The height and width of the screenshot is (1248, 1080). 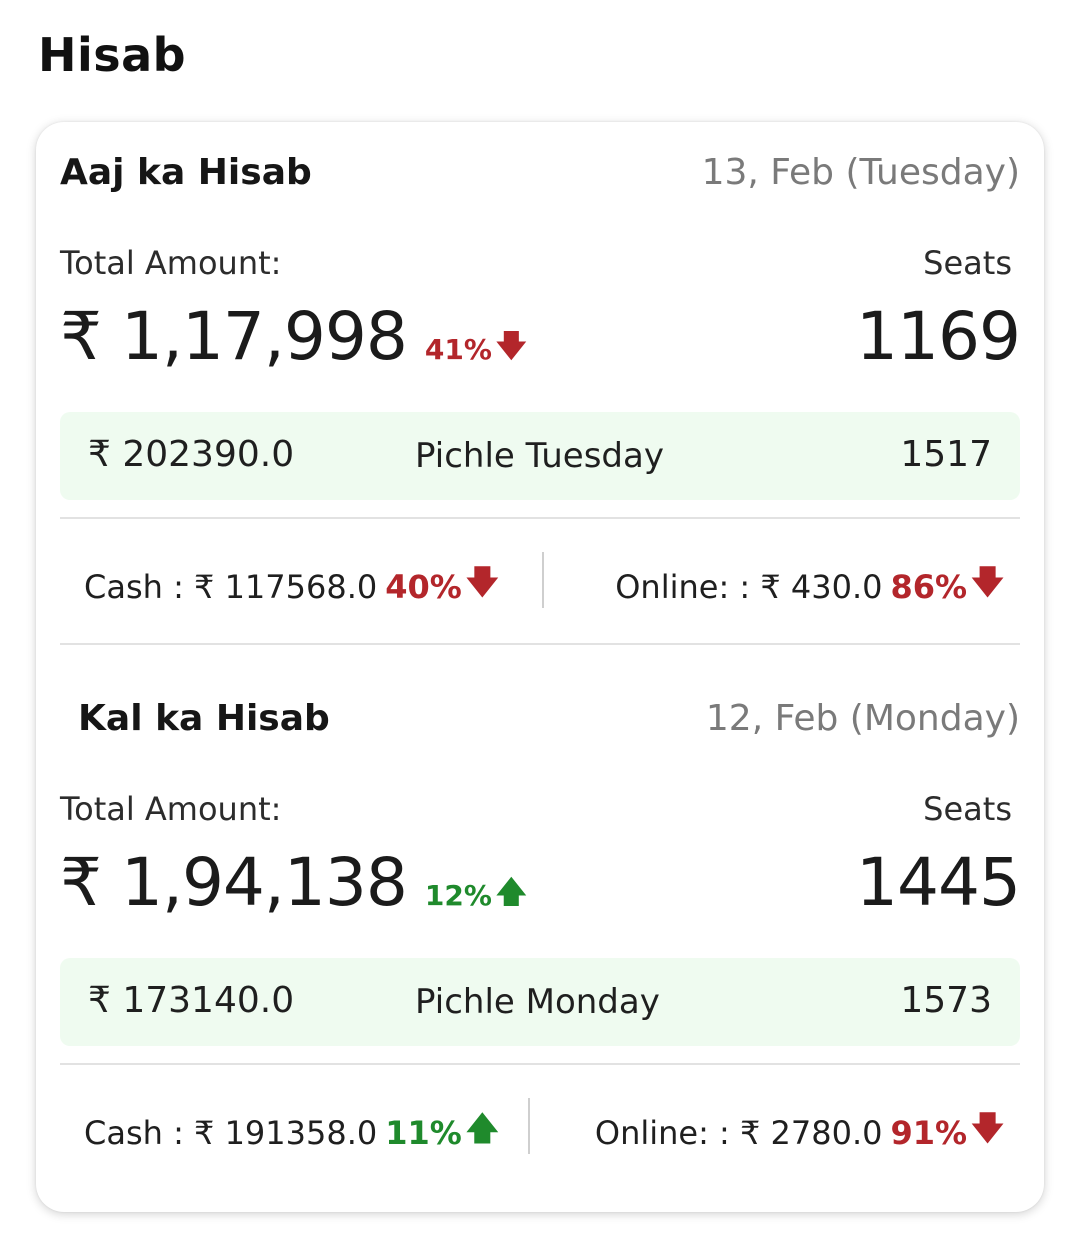 I want to click on yesterday-cash: Cash : ₹ 191358.0 11% 🡅, so click(x=291, y=1133).